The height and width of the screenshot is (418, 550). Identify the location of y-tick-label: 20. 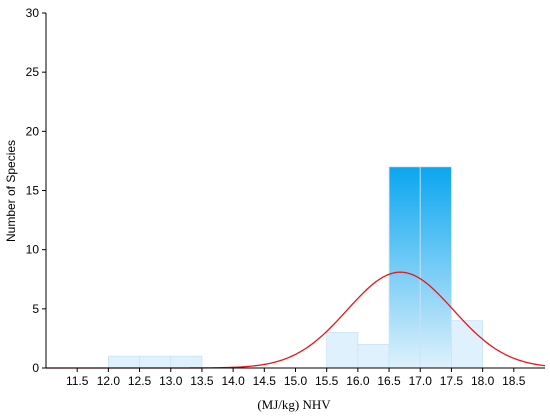
(33, 131).